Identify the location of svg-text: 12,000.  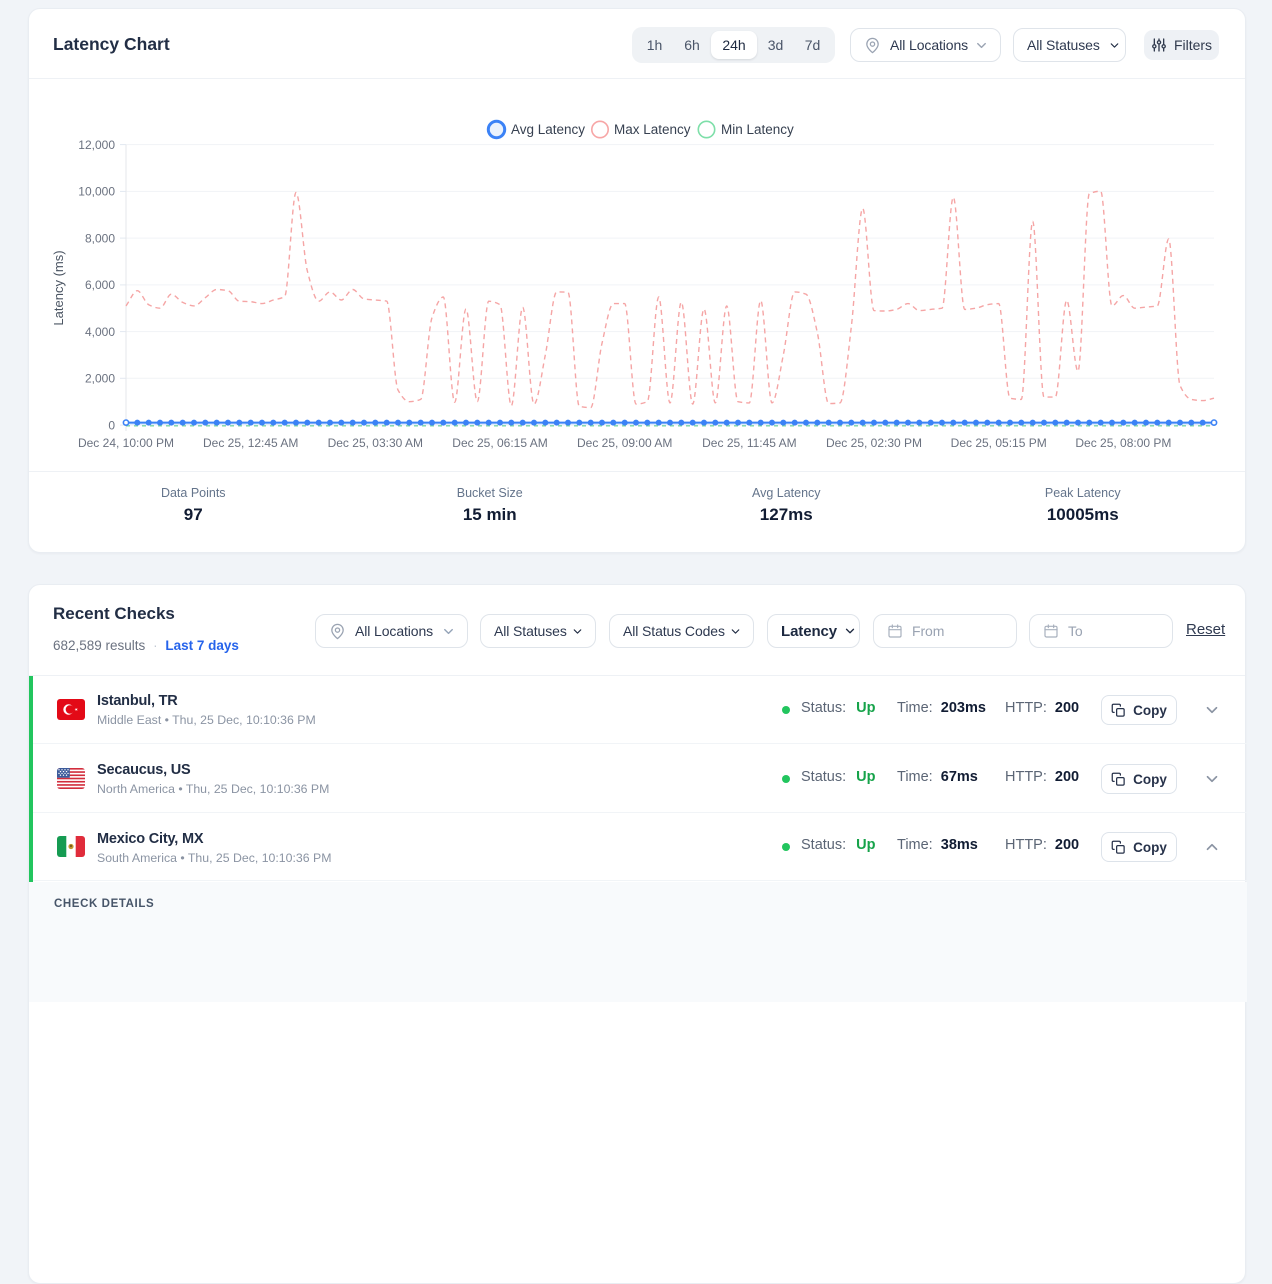
(96, 145).